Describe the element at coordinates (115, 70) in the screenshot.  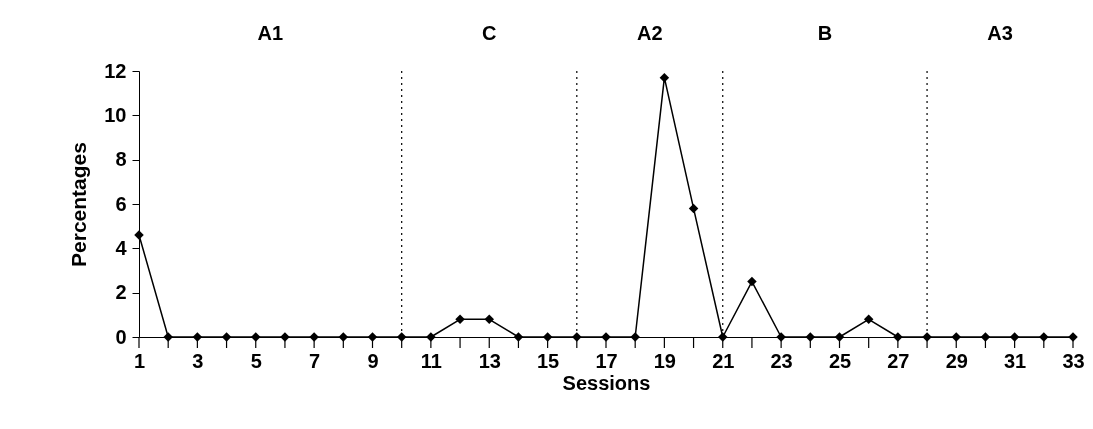
I see `y-tick-label: 12` at that location.